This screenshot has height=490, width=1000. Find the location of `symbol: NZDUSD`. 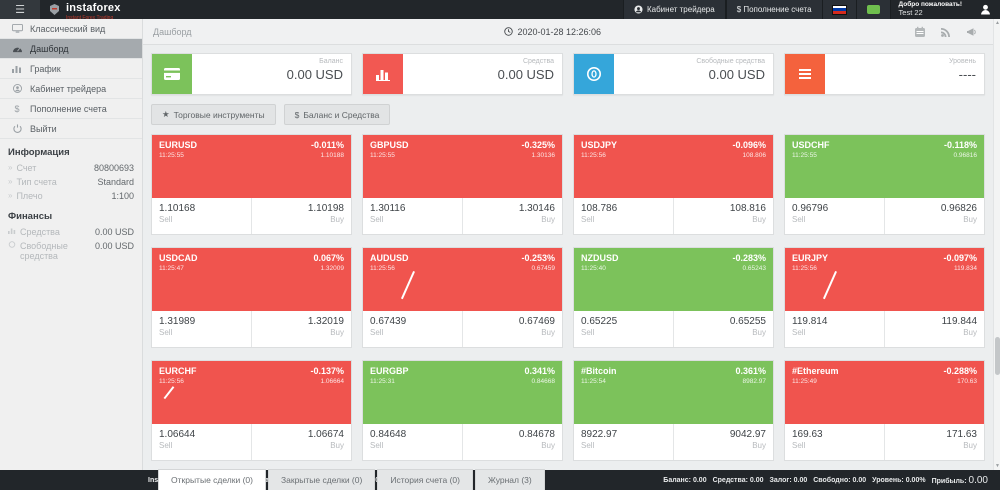

symbol: NZDUSD is located at coordinates (600, 258).